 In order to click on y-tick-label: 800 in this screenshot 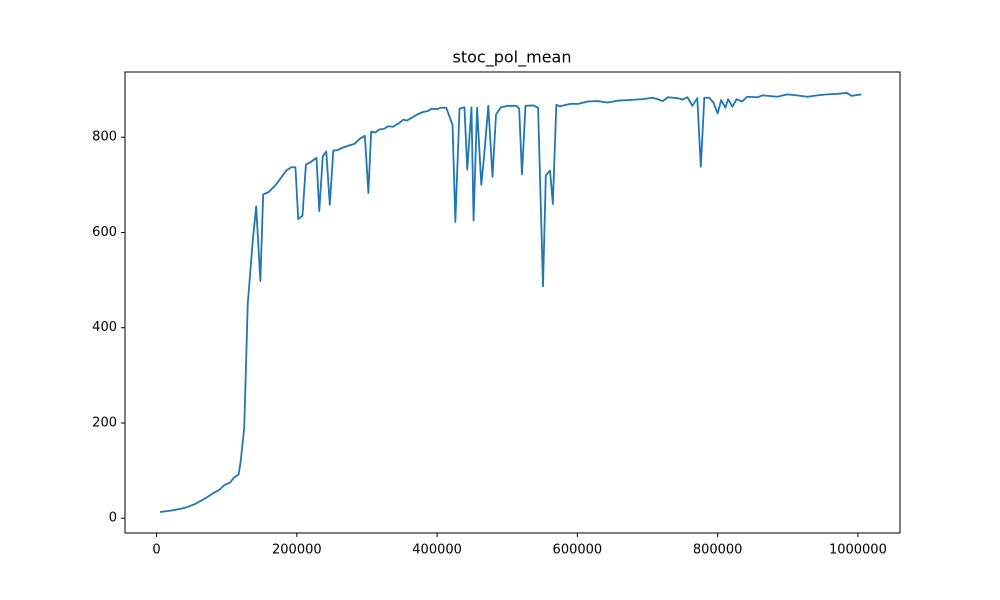, I will do `click(104, 137)`.